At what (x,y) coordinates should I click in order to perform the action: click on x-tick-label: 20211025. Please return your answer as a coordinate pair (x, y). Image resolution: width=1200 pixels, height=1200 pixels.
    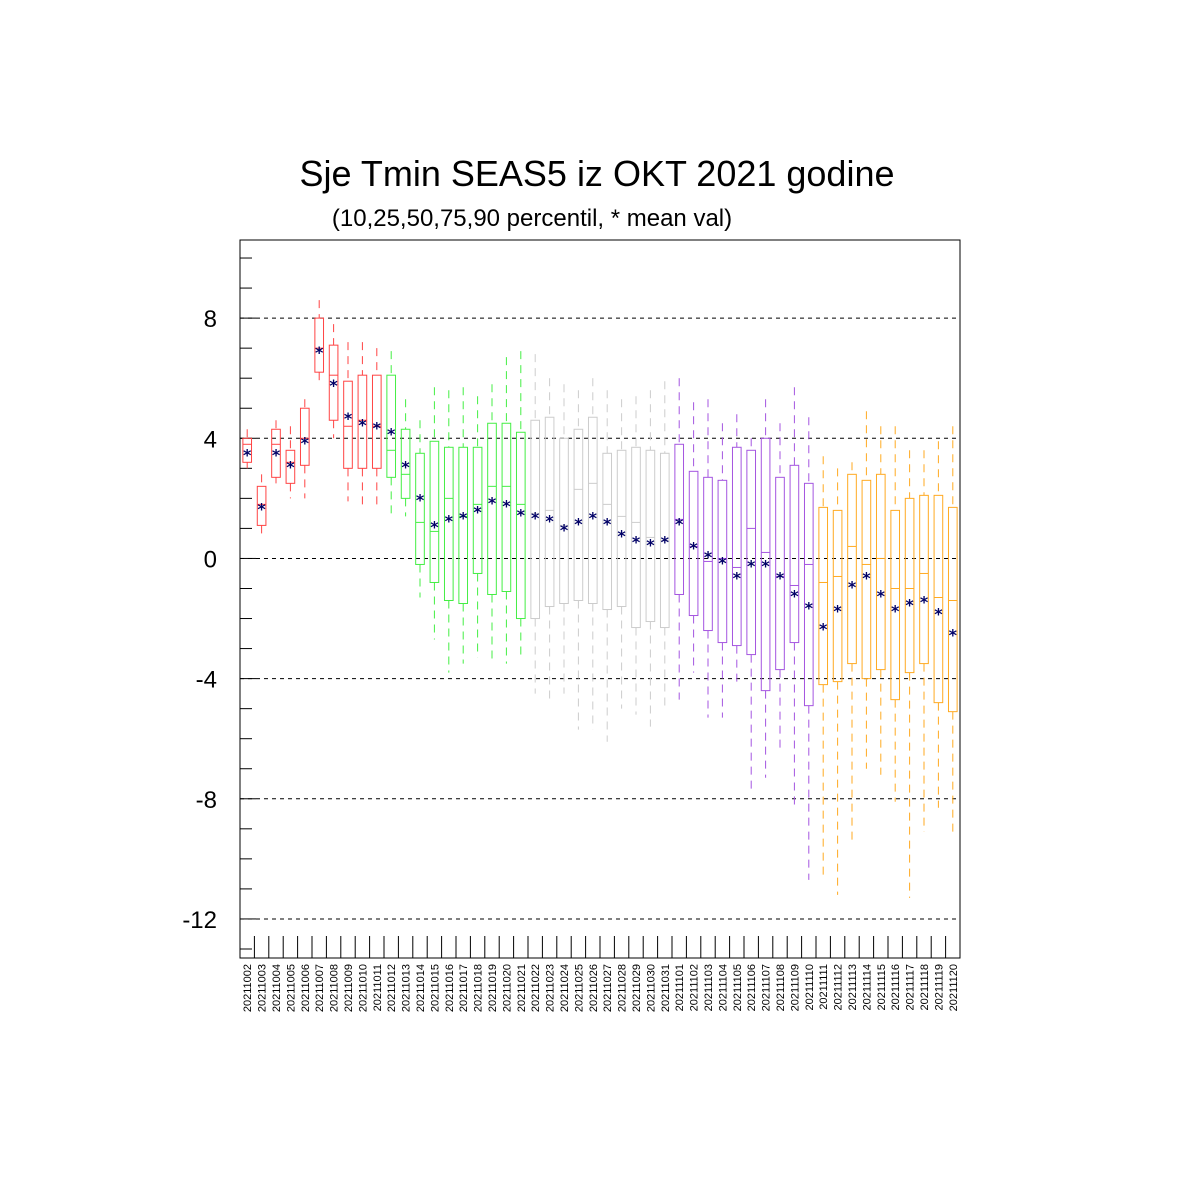
    Looking at the image, I should click on (579, 988).